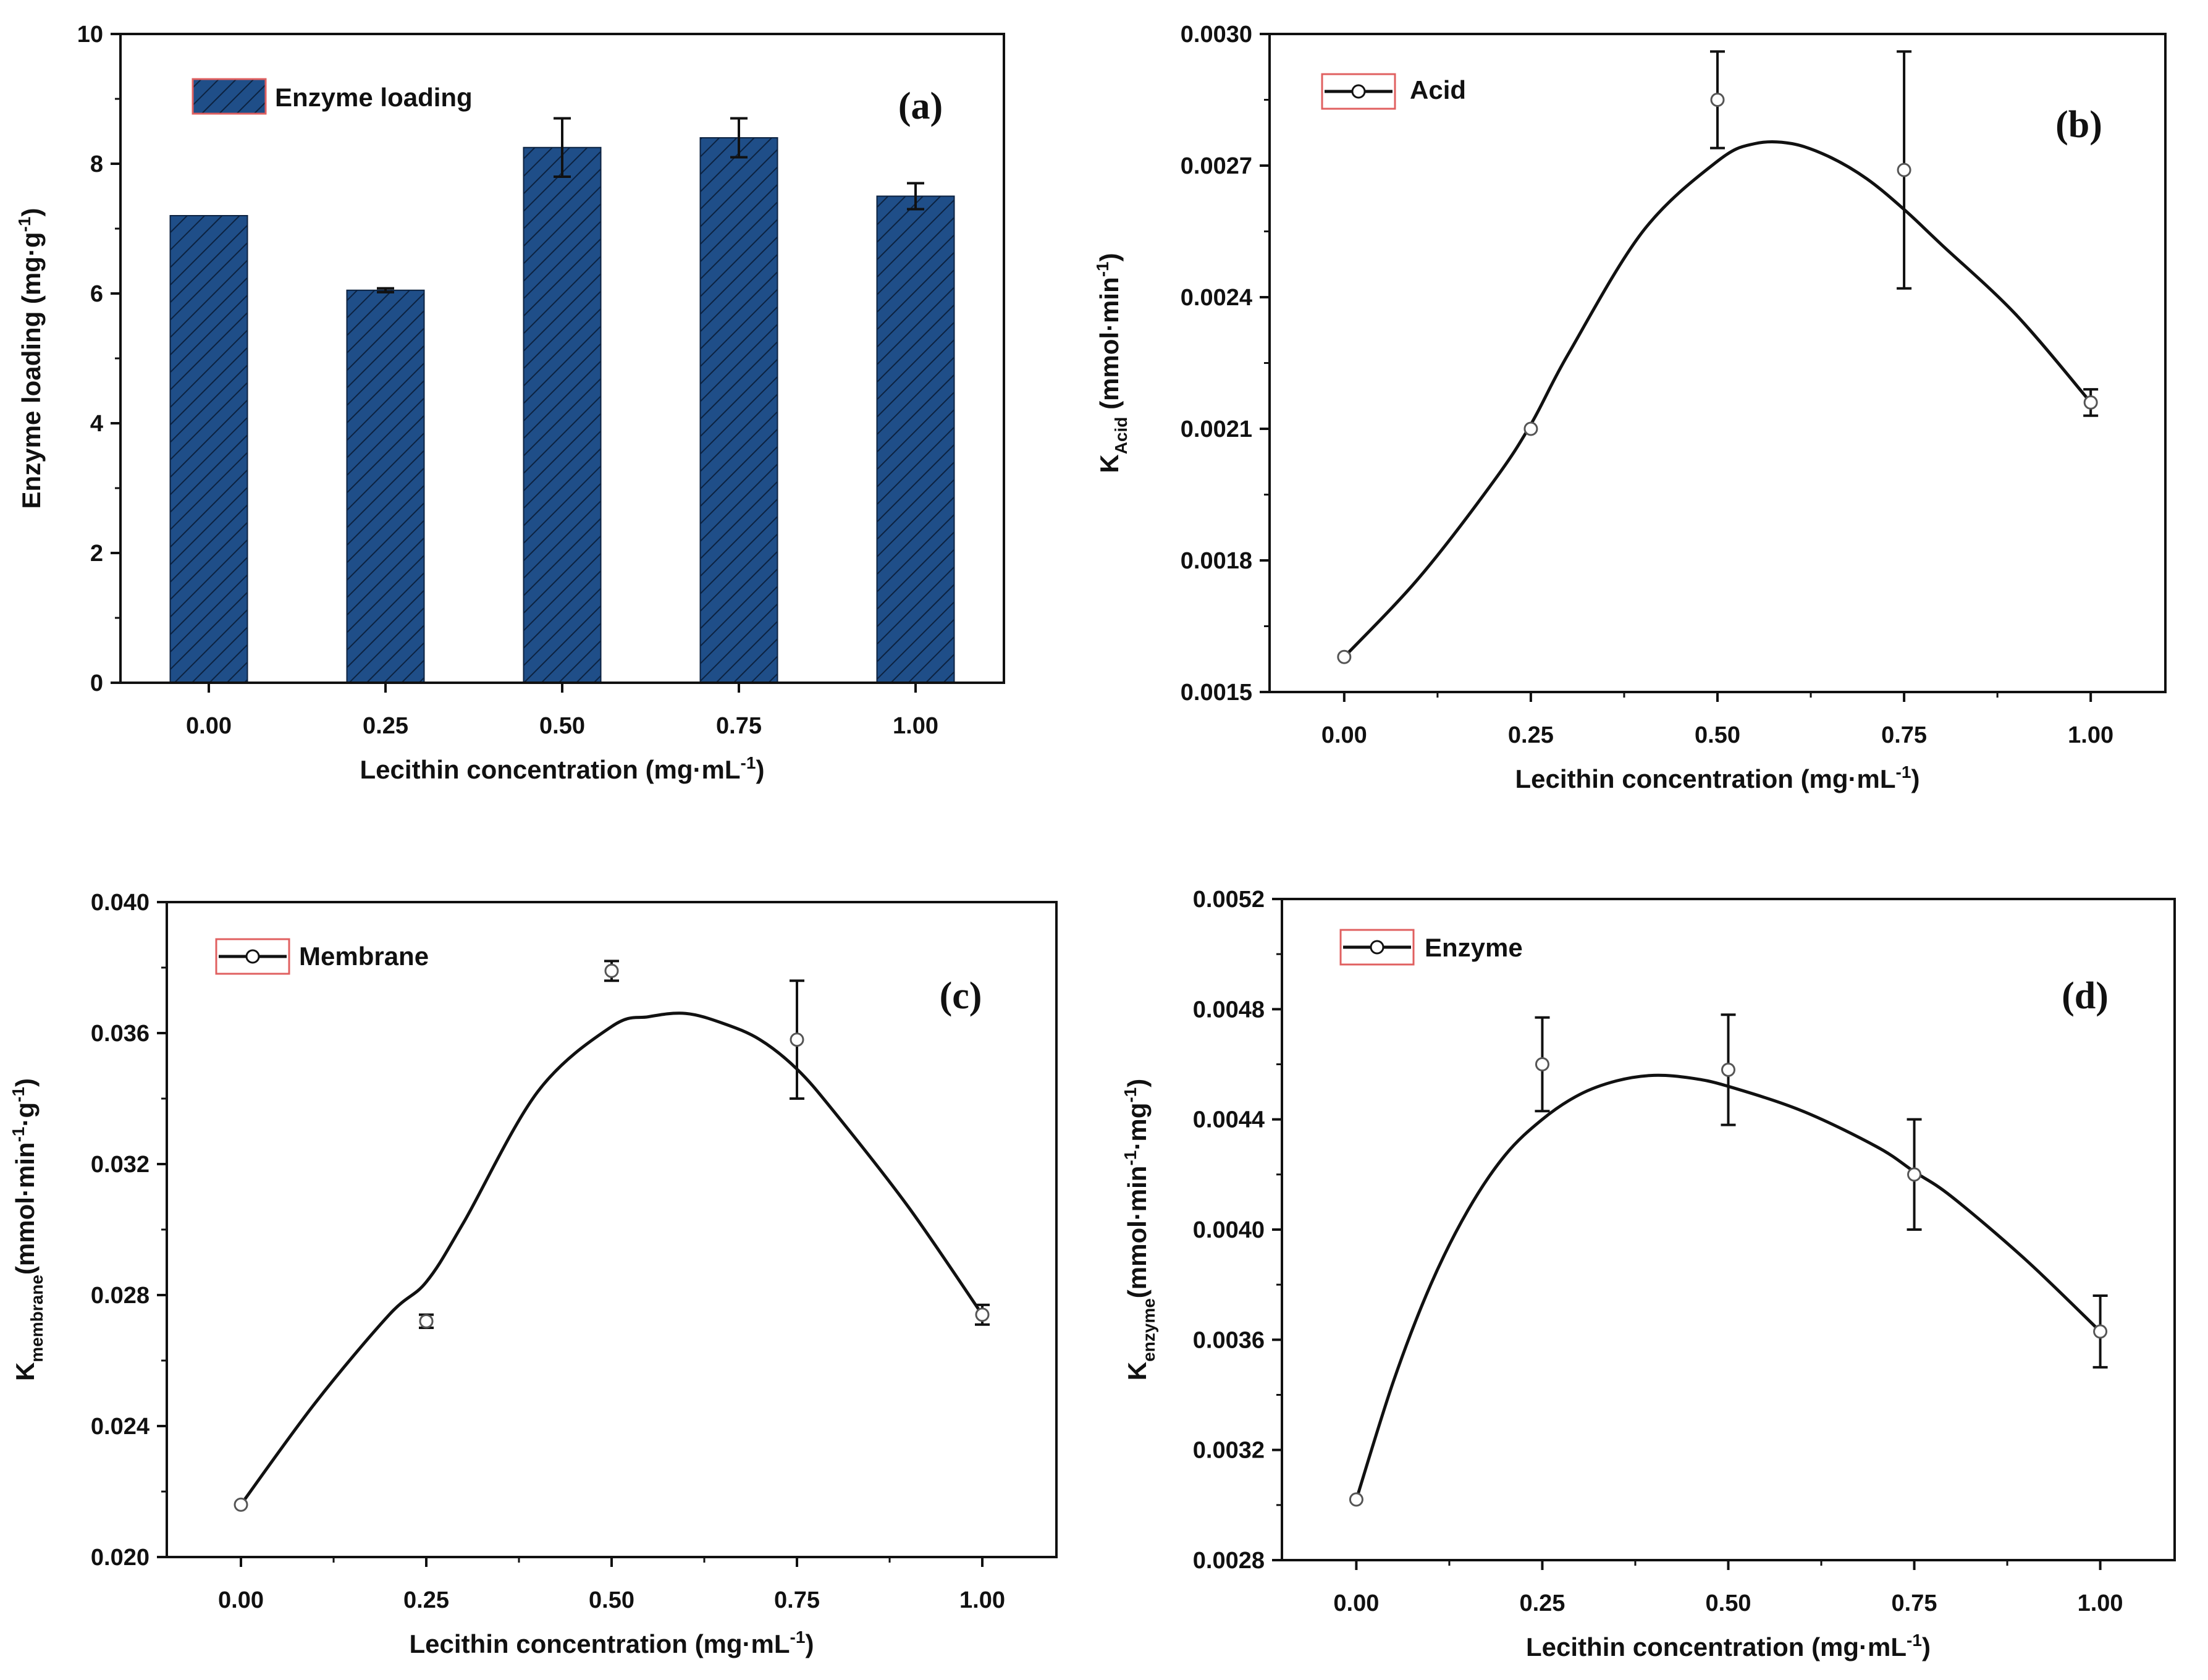  What do you see at coordinates (1139, 1230) in the screenshot?
I see `y-axis-label: Kenzyme(mmol·min-1·mg-1)` at bounding box center [1139, 1230].